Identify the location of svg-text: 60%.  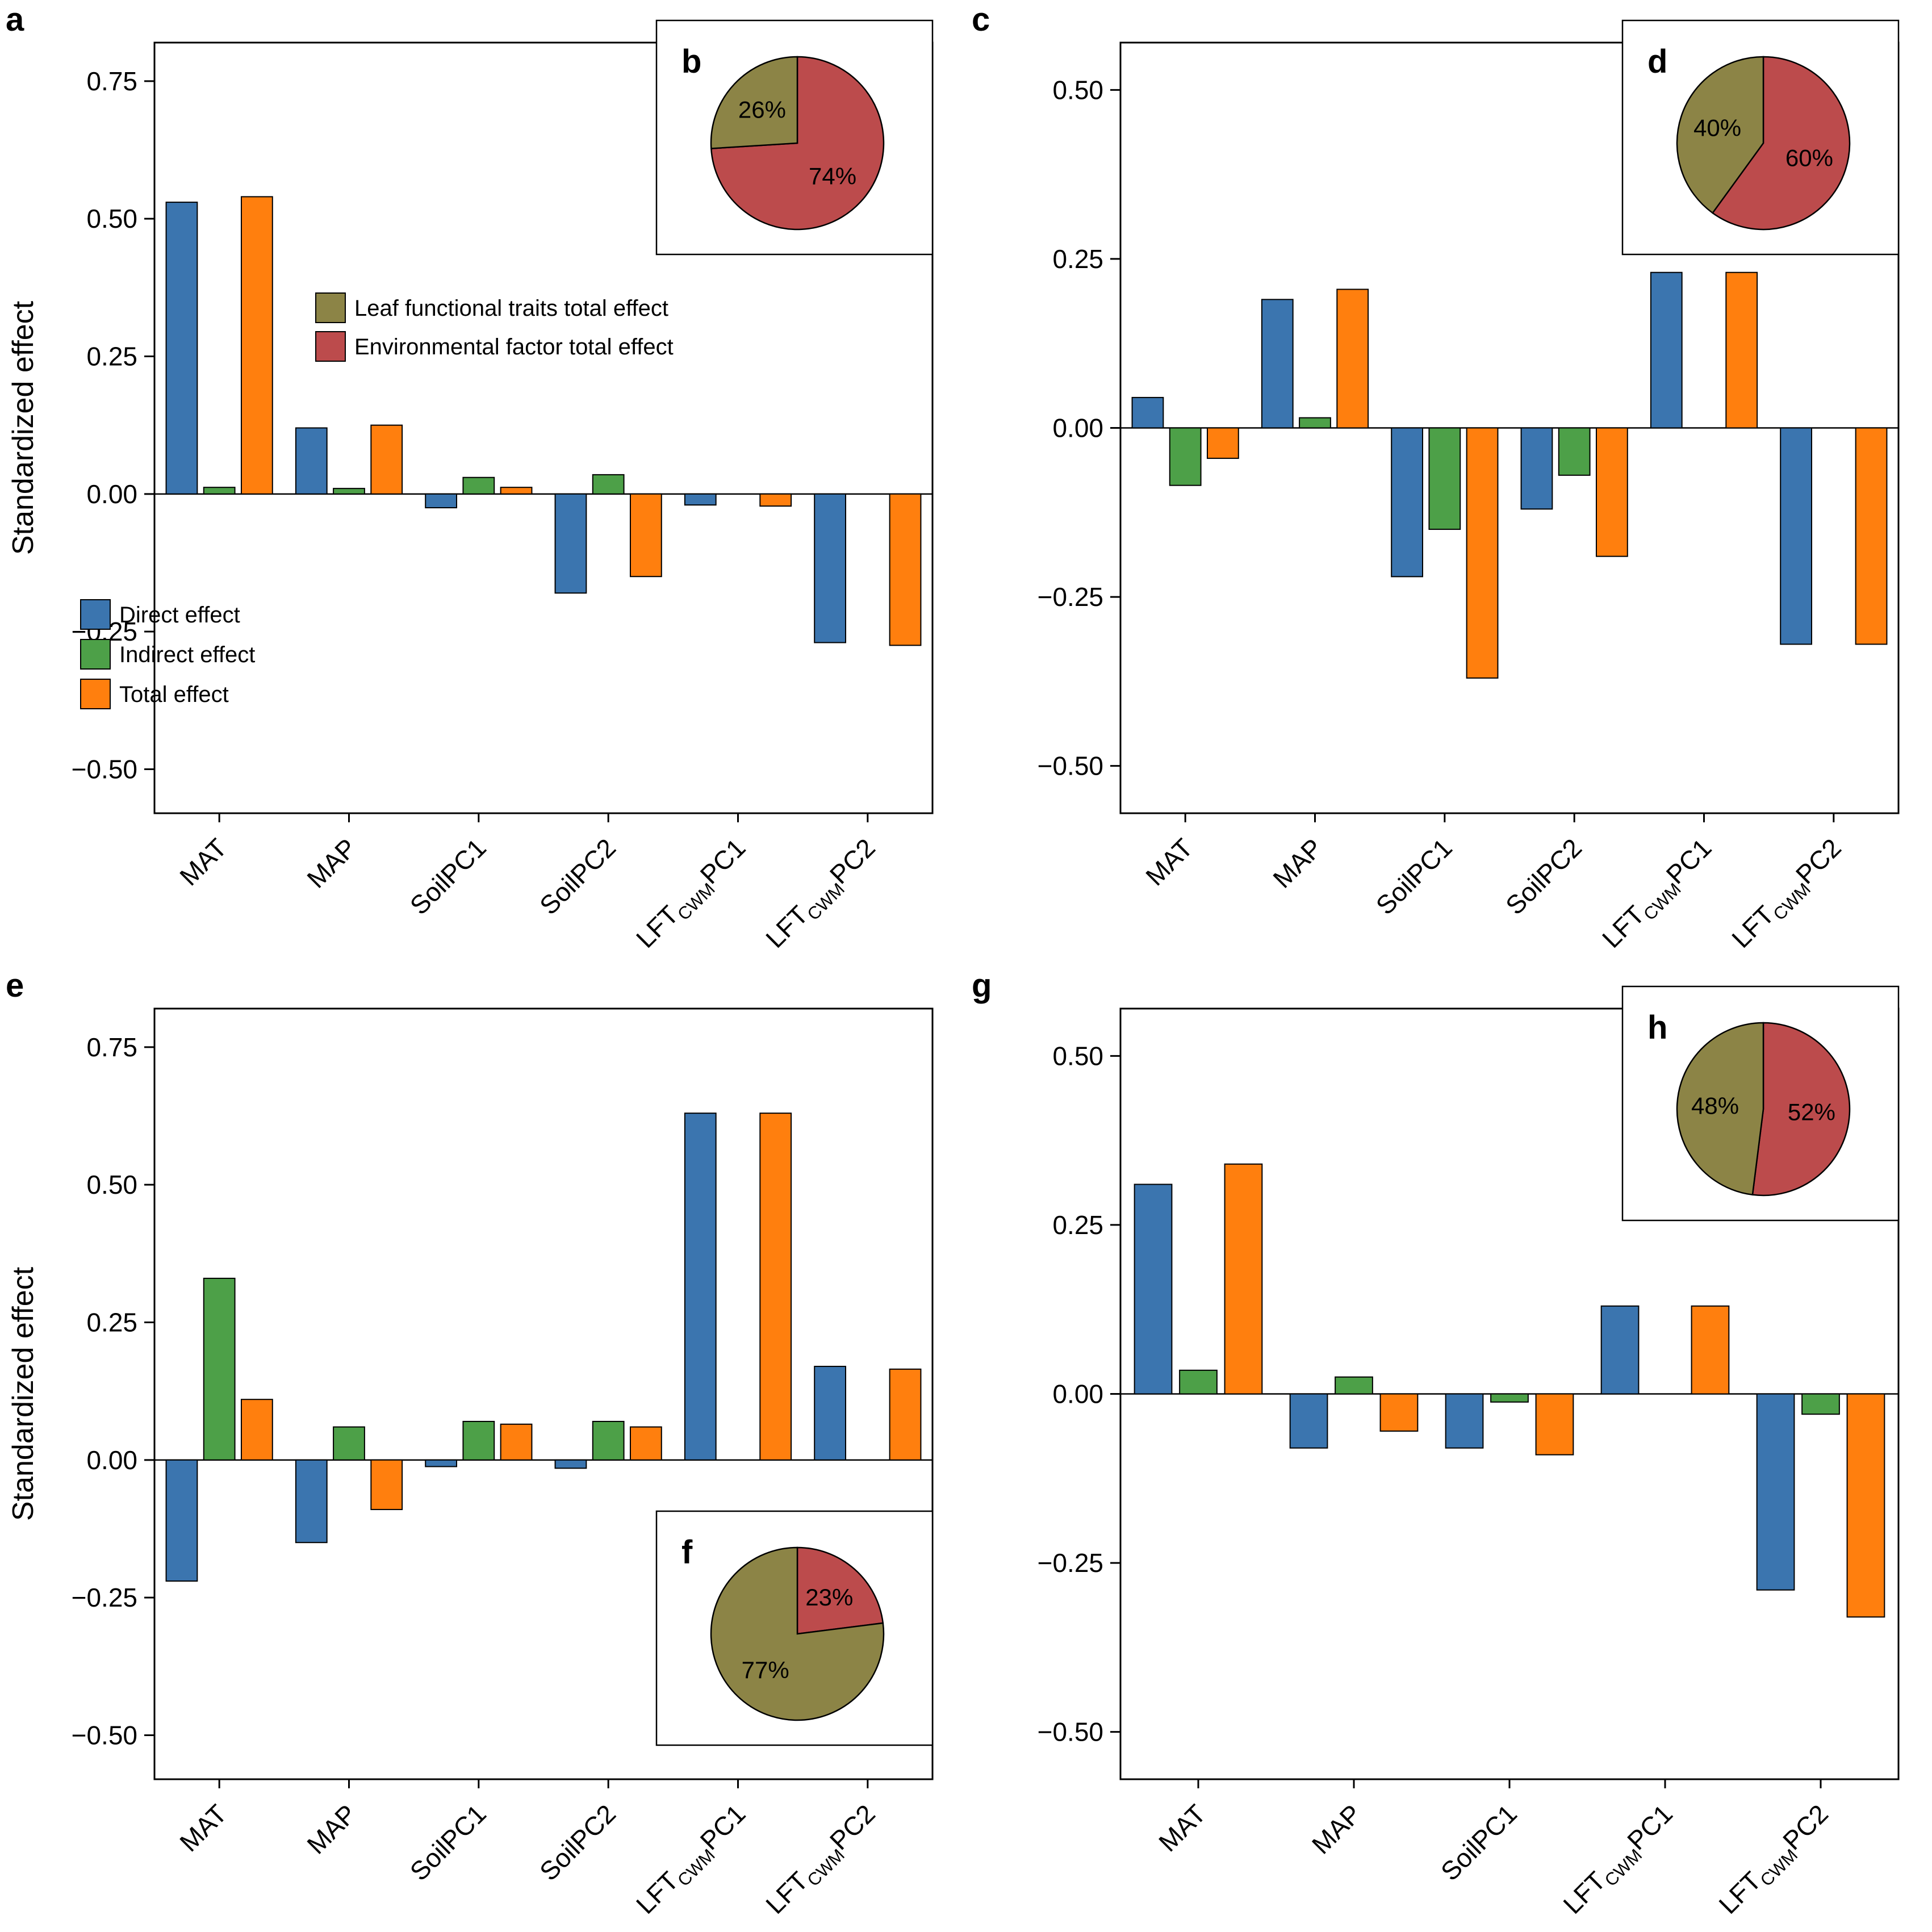
(1809, 157).